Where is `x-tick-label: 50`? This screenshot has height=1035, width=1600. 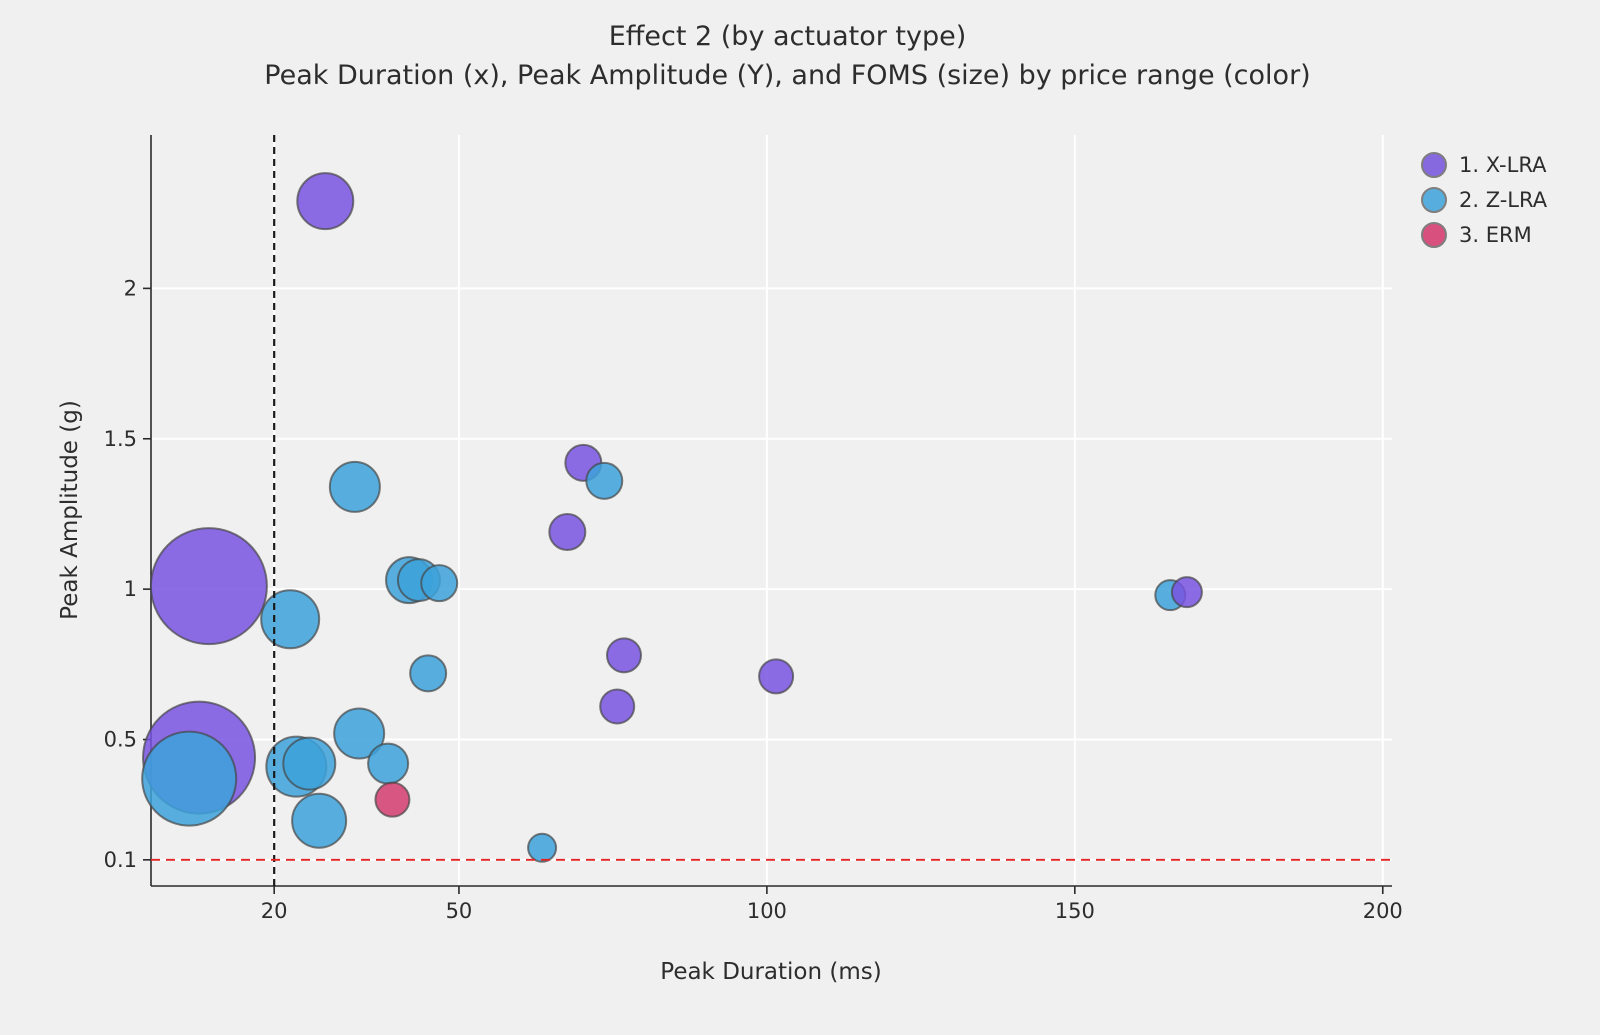
x-tick-label: 50 is located at coordinates (459, 911).